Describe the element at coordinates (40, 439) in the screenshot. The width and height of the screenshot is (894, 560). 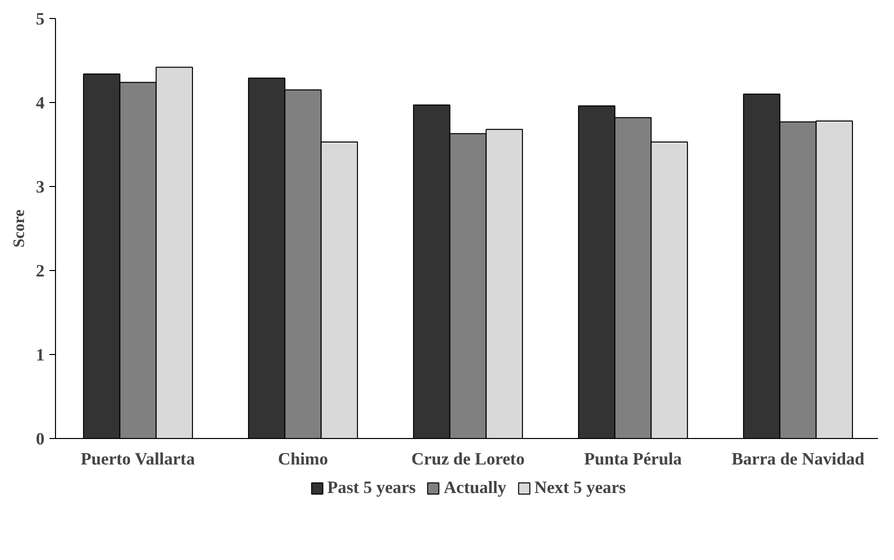
I see `y-tick-label: 0` at that location.